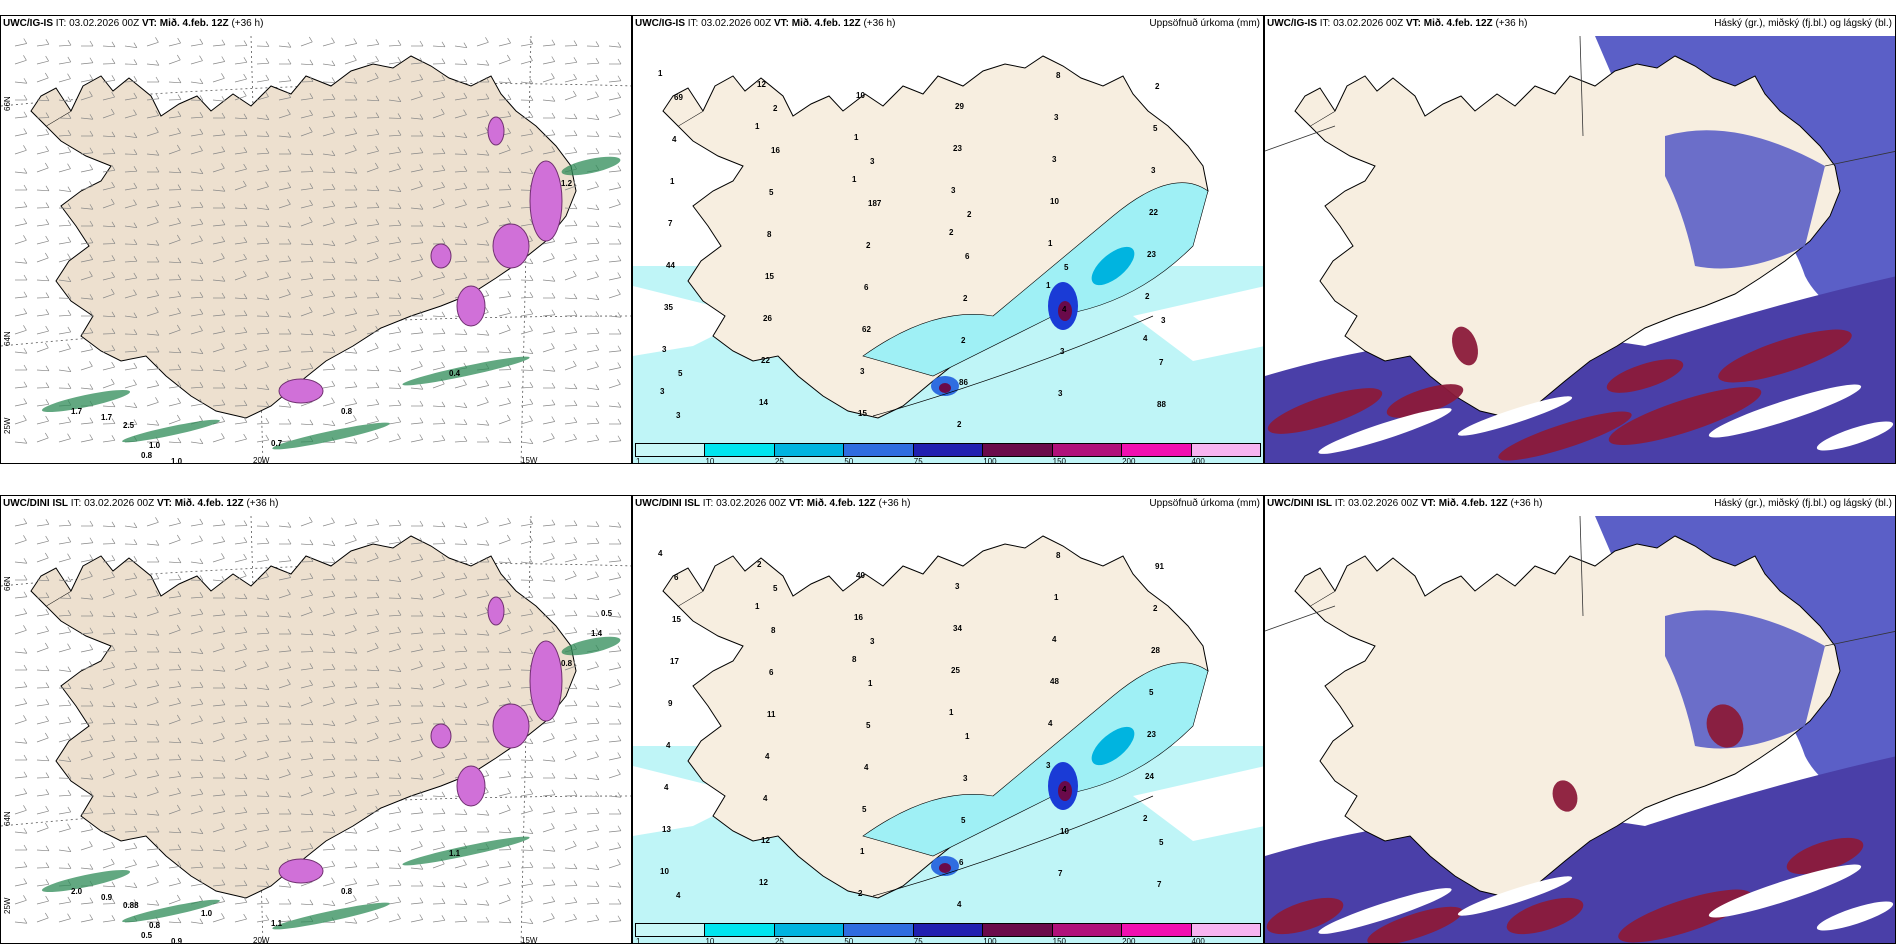 Image resolution: width=1900 pixels, height=950 pixels. What do you see at coordinates (441, 256) in the screenshot?
I see `snow-area` at bounding box center [441, 256].